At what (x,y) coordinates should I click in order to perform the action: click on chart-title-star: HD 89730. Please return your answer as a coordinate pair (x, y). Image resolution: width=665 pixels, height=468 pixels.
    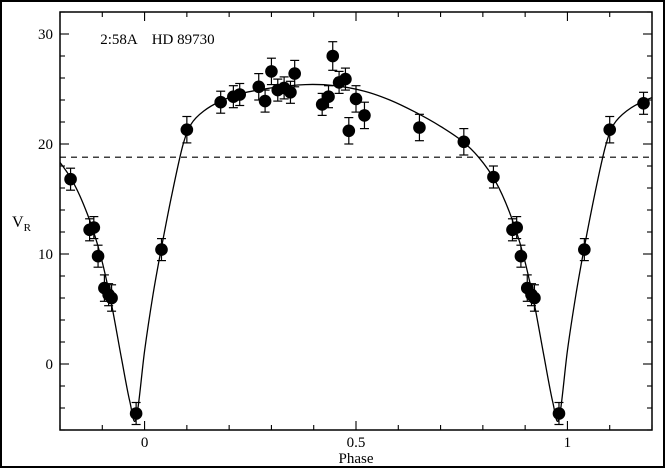
    Looking at the image, I should click on (183, 40).